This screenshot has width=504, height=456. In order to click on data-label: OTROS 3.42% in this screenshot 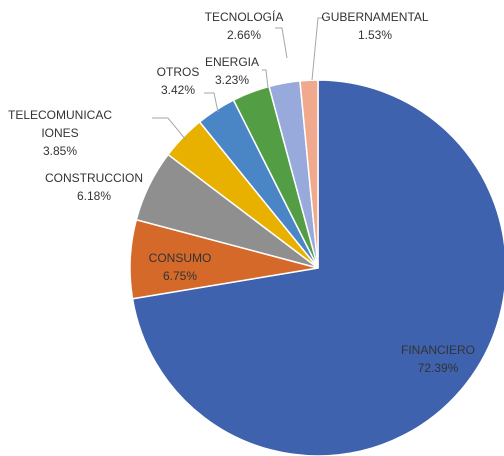, I will do `click(178, 81)`.